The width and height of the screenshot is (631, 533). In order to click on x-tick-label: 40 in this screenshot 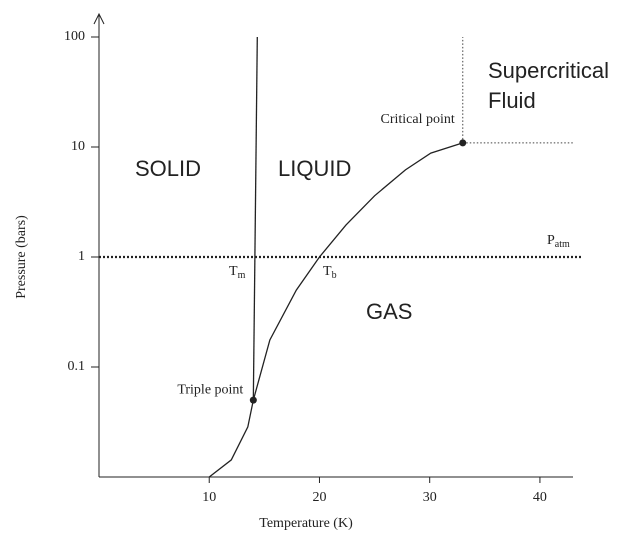, I will do `click(540, 497)`.